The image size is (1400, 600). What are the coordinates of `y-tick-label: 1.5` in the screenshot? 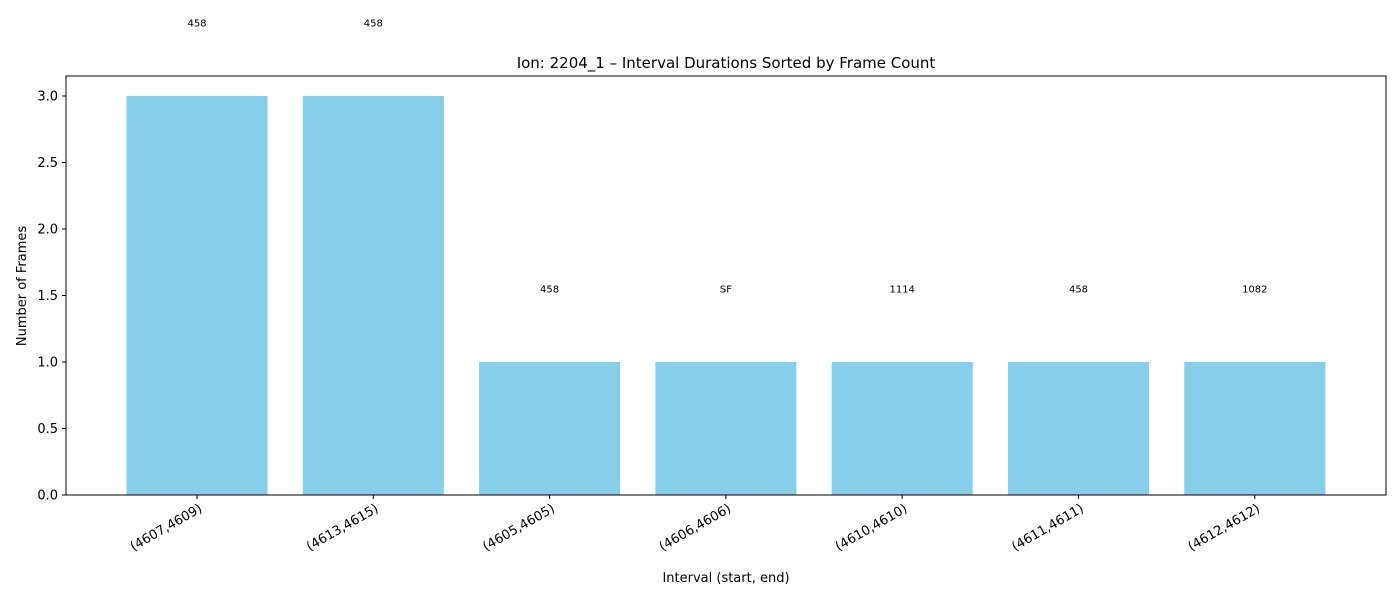 It's located at (47, 296).